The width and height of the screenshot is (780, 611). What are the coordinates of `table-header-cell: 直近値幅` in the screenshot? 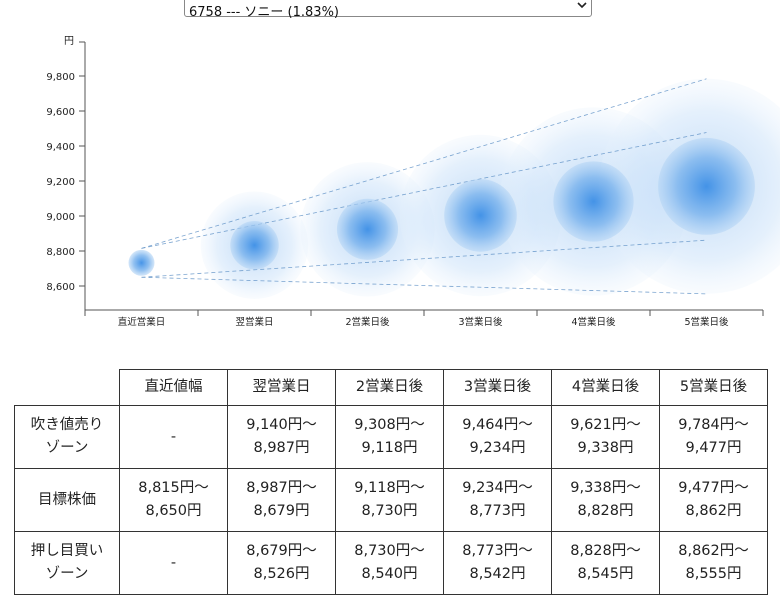 It's located at (173, 387).